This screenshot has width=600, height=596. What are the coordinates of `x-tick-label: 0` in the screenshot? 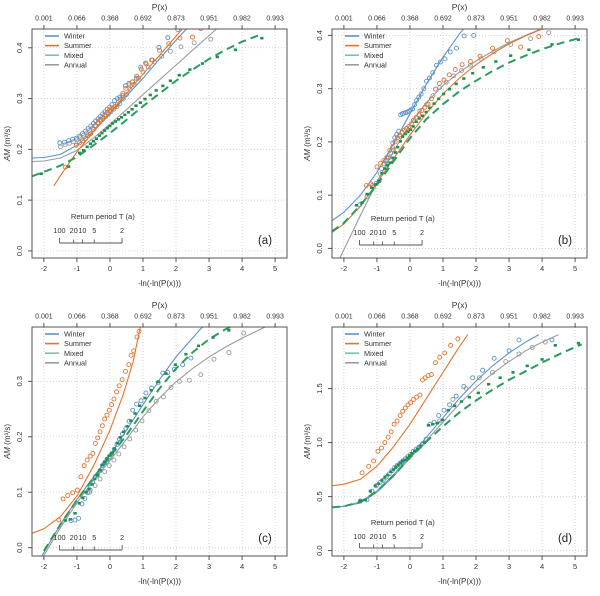 It's located at (410, 566).